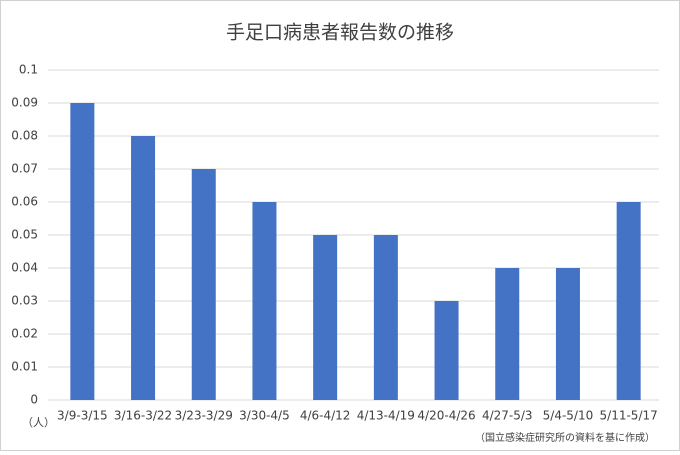 This screenshot has width=680, height=455. I want to click on y-tick-label: 0.08, so click(24, 136).